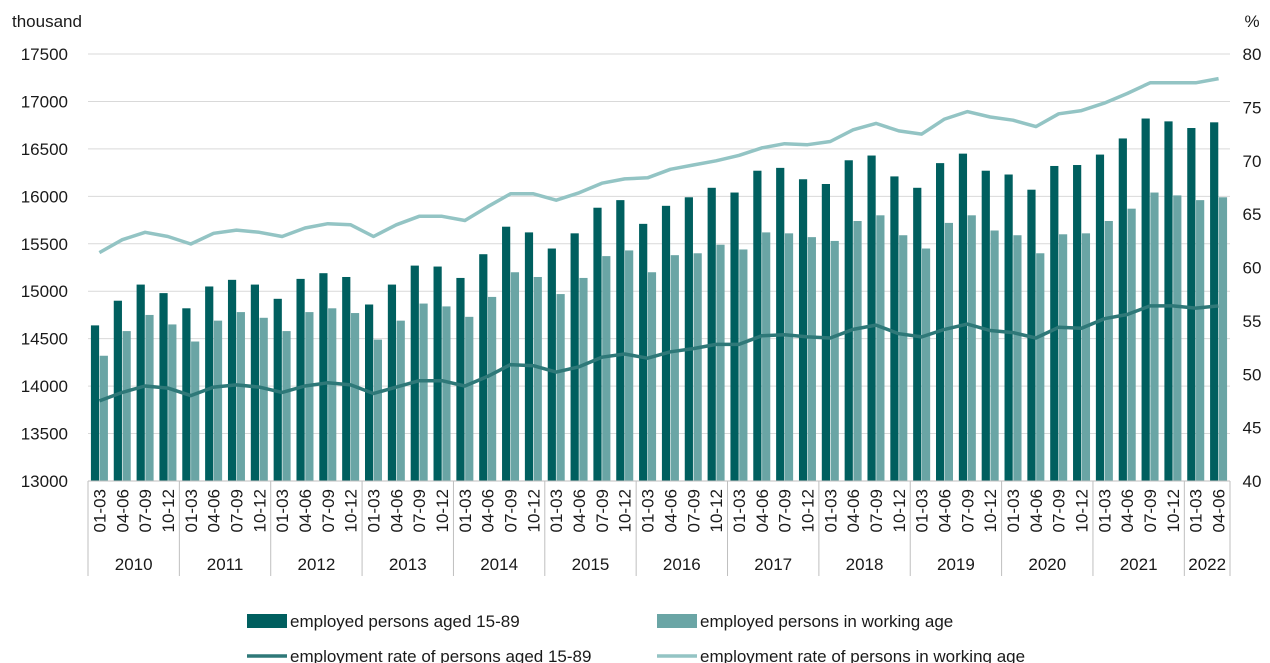 This screenshot has height=663, width=1270. I want to click on year-label: 2015, so click(591, 564).